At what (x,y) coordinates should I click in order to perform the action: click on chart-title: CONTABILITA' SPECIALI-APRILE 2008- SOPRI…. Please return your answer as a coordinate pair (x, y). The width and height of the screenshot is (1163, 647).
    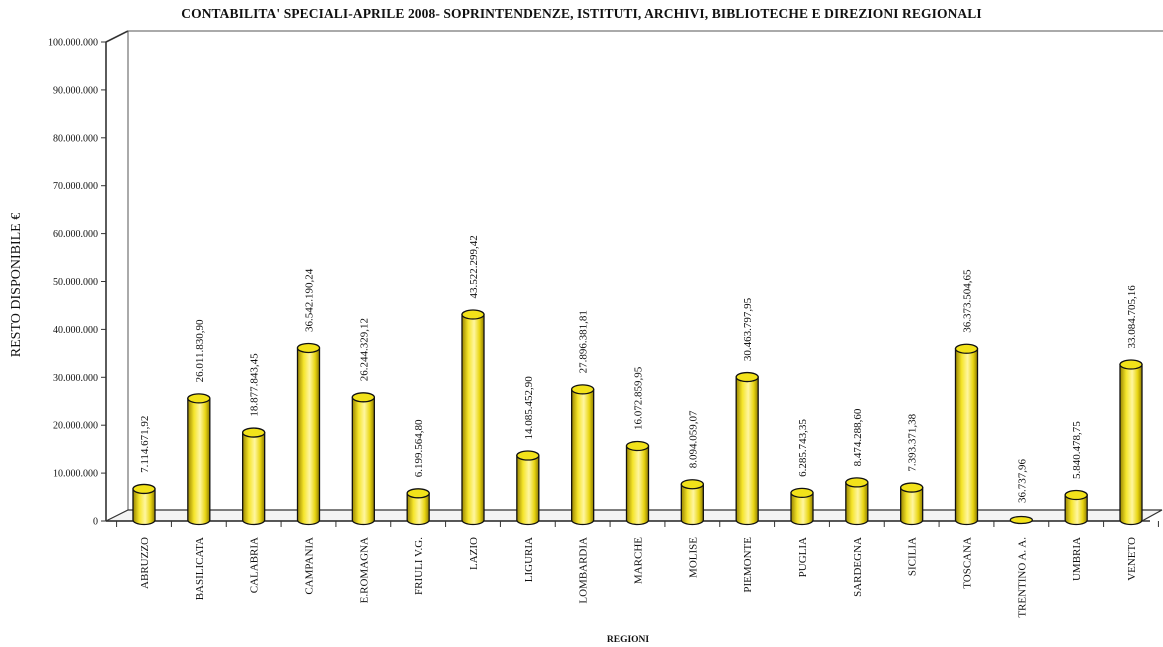
    Looking at the image, I should click on (581, 13).